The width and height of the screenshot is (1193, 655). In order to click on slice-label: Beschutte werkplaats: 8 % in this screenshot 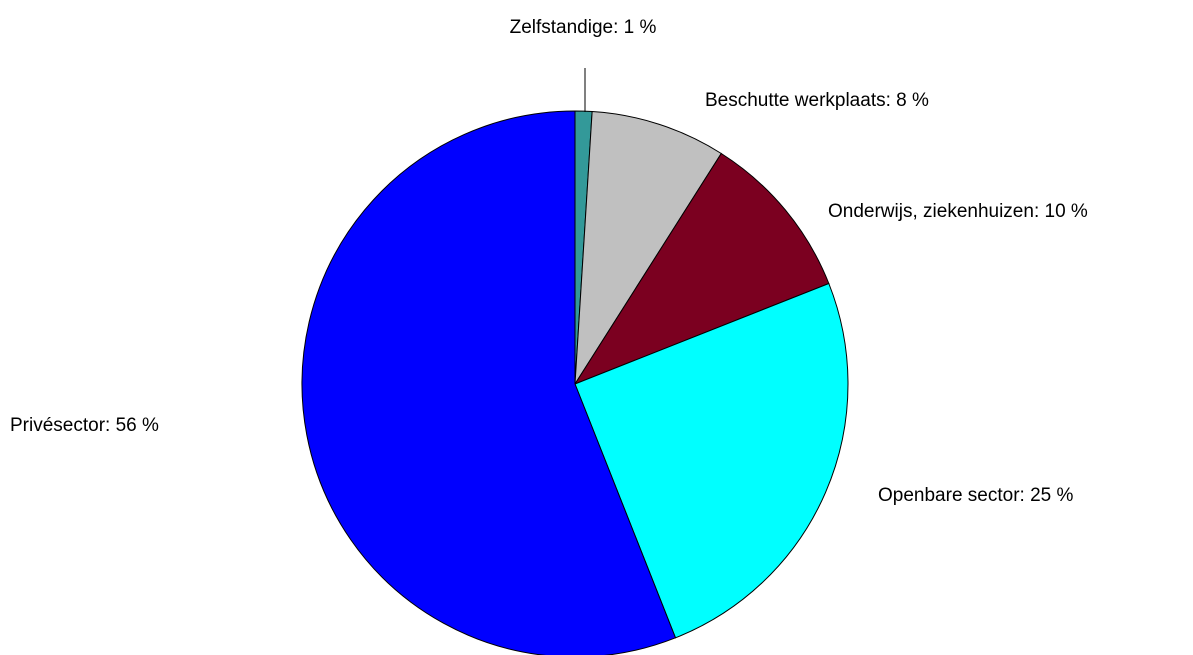, I will do `click(817, 100)`.